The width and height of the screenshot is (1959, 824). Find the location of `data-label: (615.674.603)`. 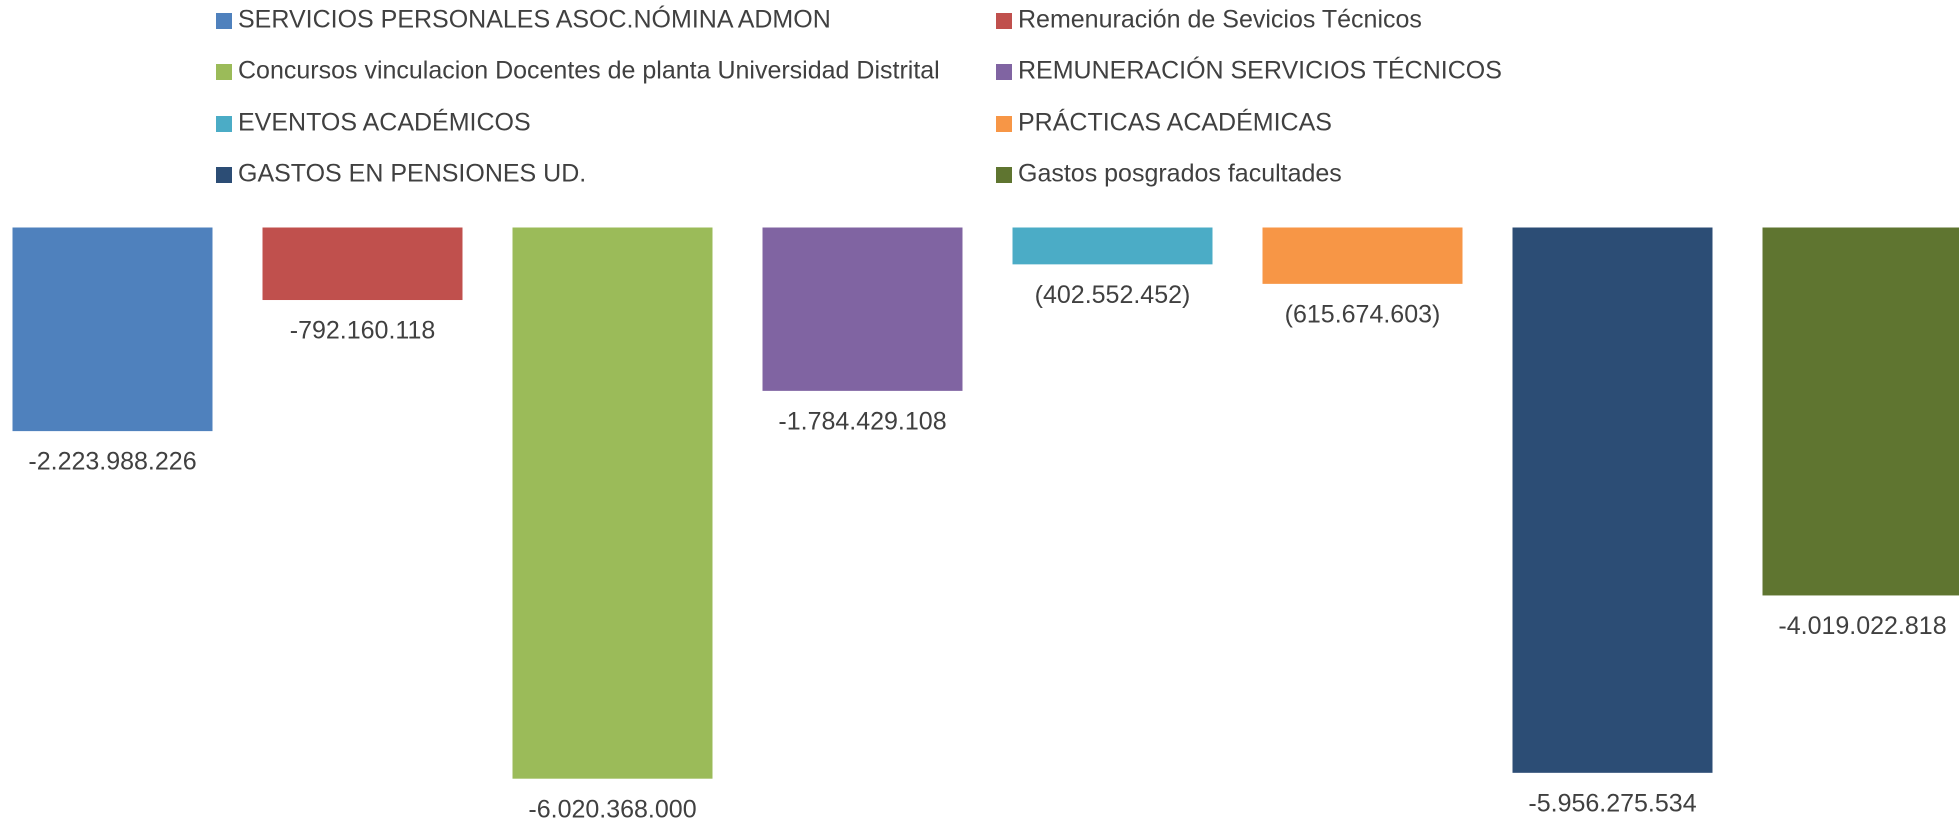

data-label: (615.674.603) is located at coordinates (1363, 314).